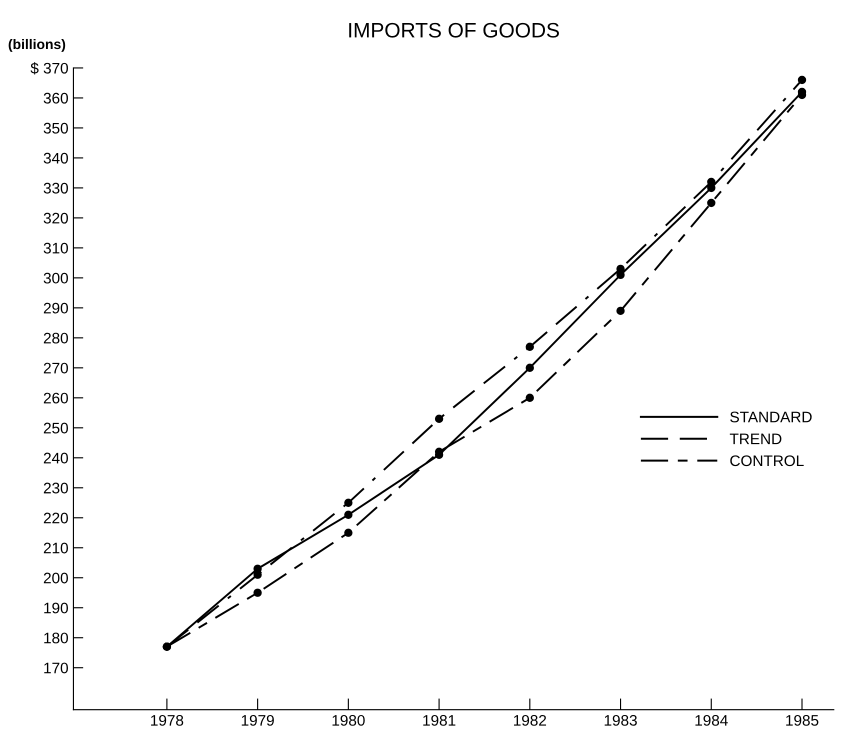 Image resolution: width=864 pixels, height=755 pixels. What do you see at coordinates (56, 158) in the screenshot?
I see `y-tick-label: 340` at bounding box center [56, 158].